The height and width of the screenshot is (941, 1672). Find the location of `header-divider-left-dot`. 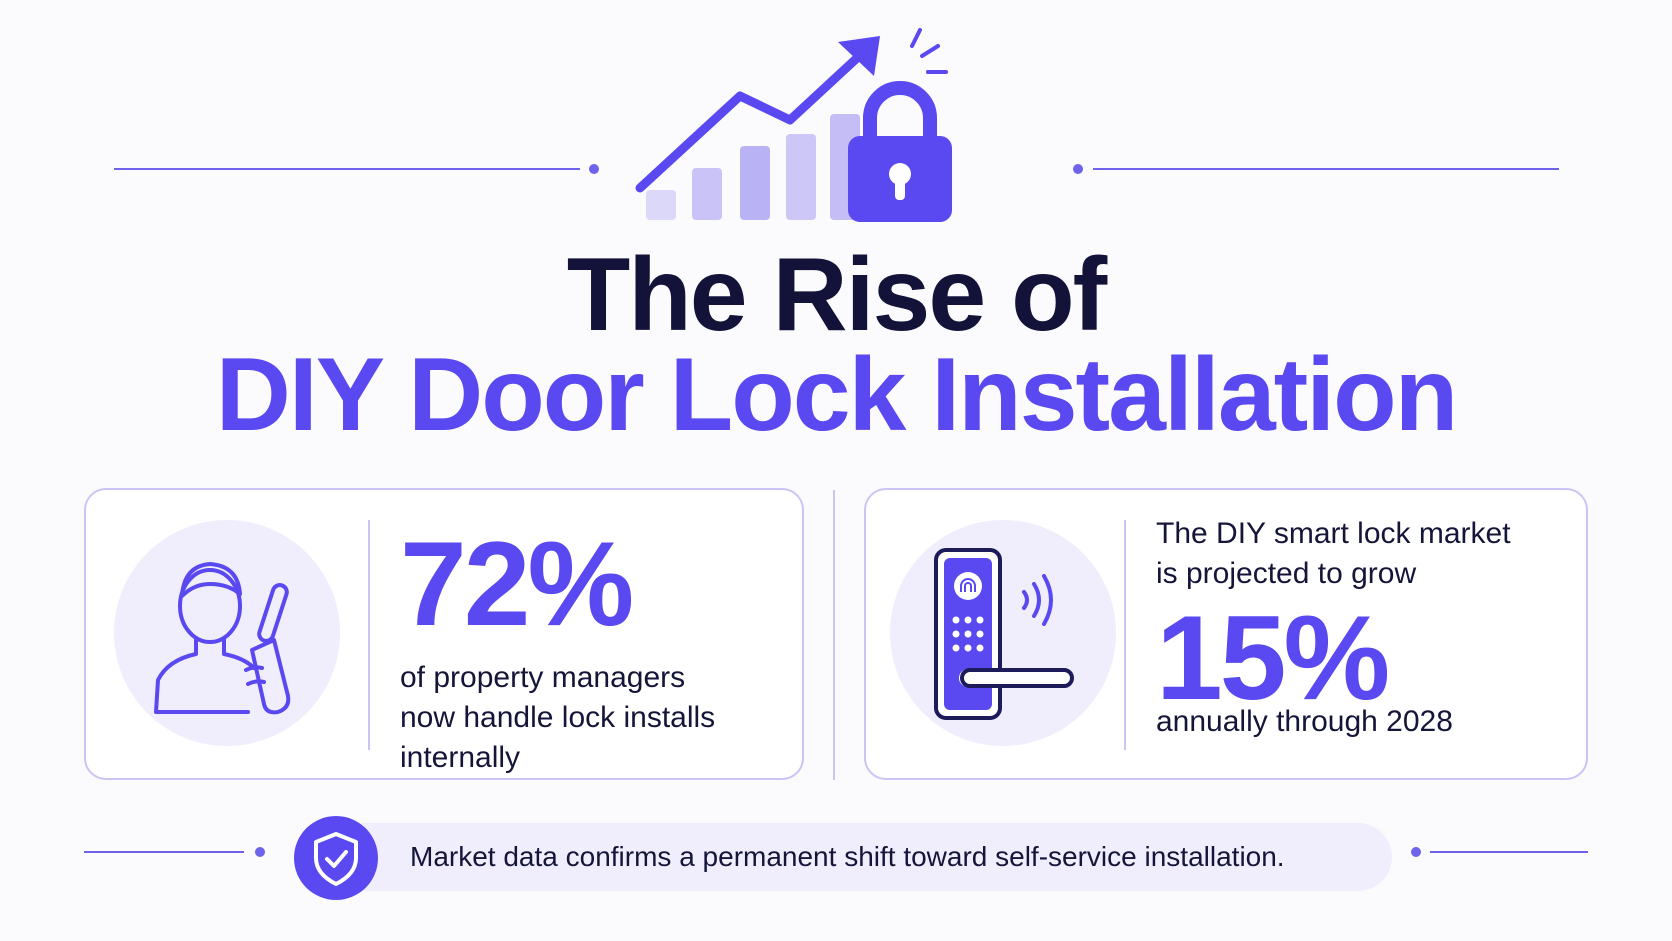

header-divider-left-dot is located at coordinates (594, 169).